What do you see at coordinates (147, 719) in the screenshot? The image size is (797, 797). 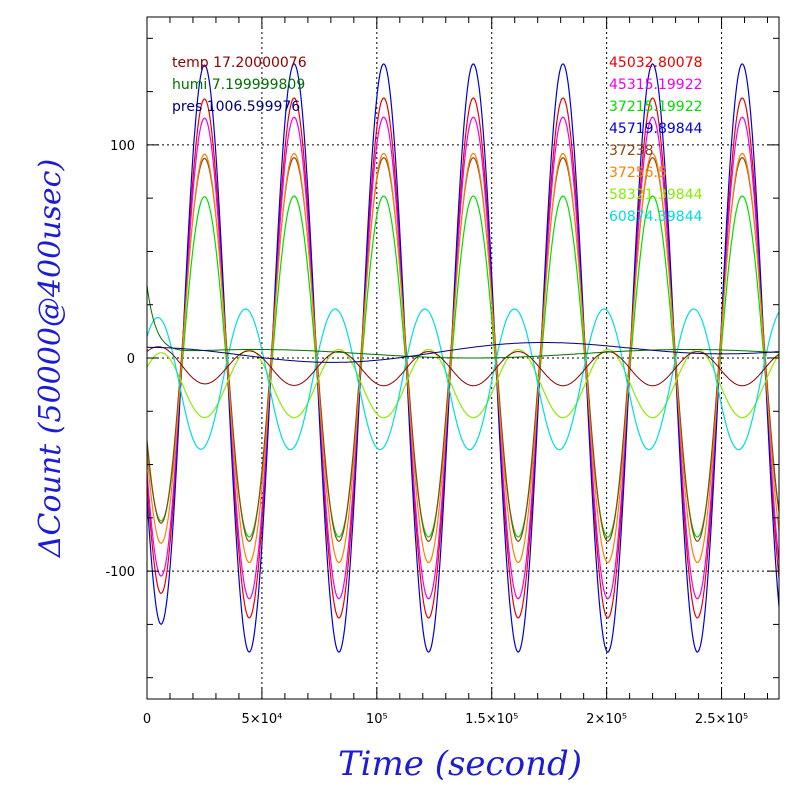 I see `x-tick-label: 0` at bounding box center [147, 719].